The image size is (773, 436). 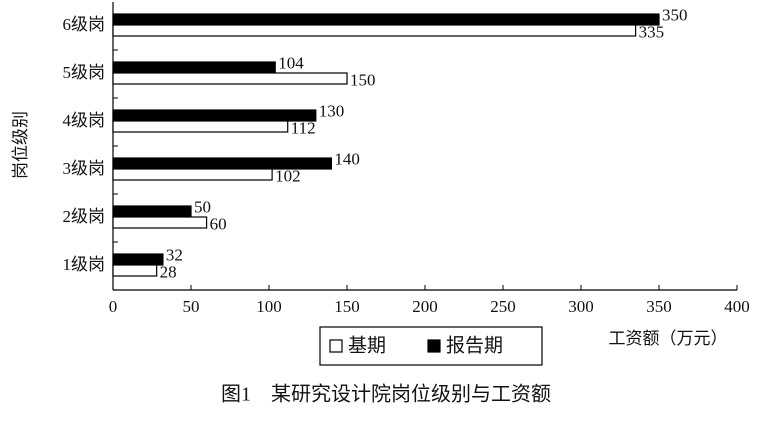 I want to click on data-label: 104, so click(x=291, y=62).